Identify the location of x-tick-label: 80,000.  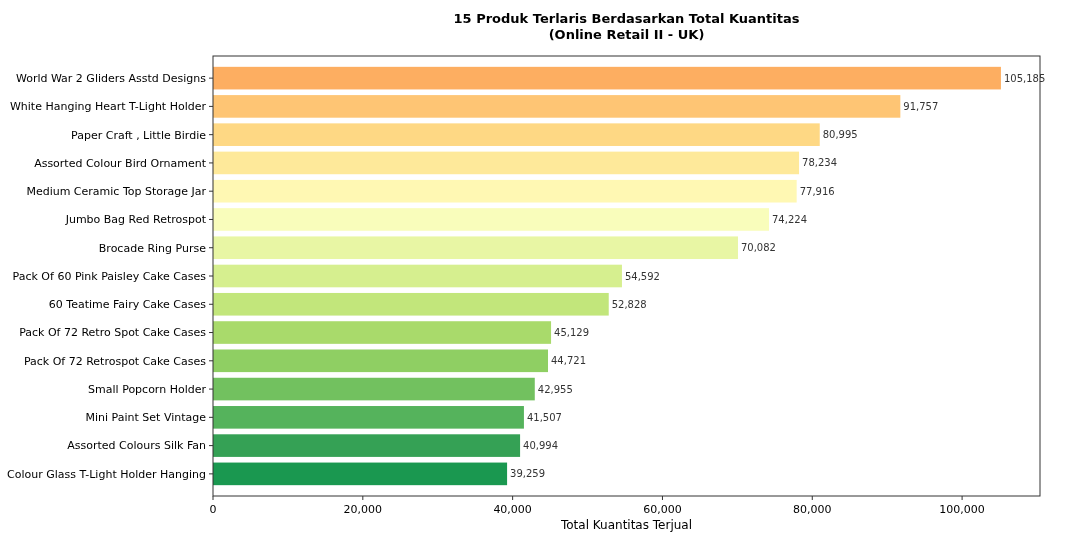
(812, 509).